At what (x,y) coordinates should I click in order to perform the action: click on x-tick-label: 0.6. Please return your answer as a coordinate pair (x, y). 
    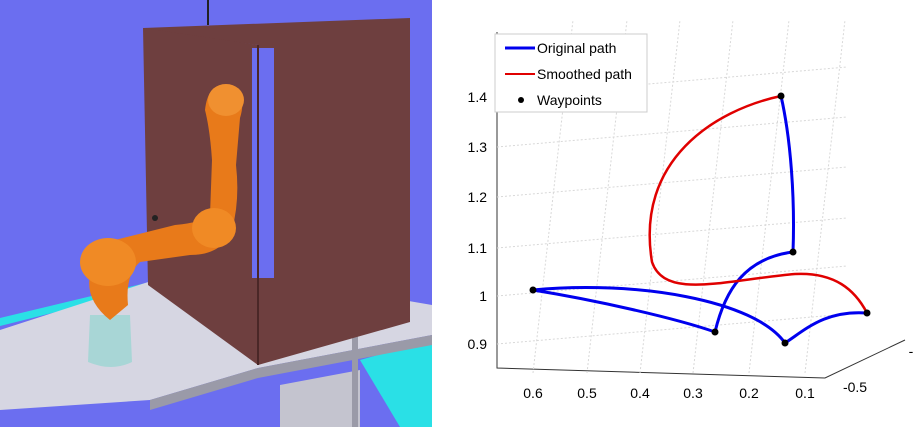
    Looking at the image, I should click on (533, 393).